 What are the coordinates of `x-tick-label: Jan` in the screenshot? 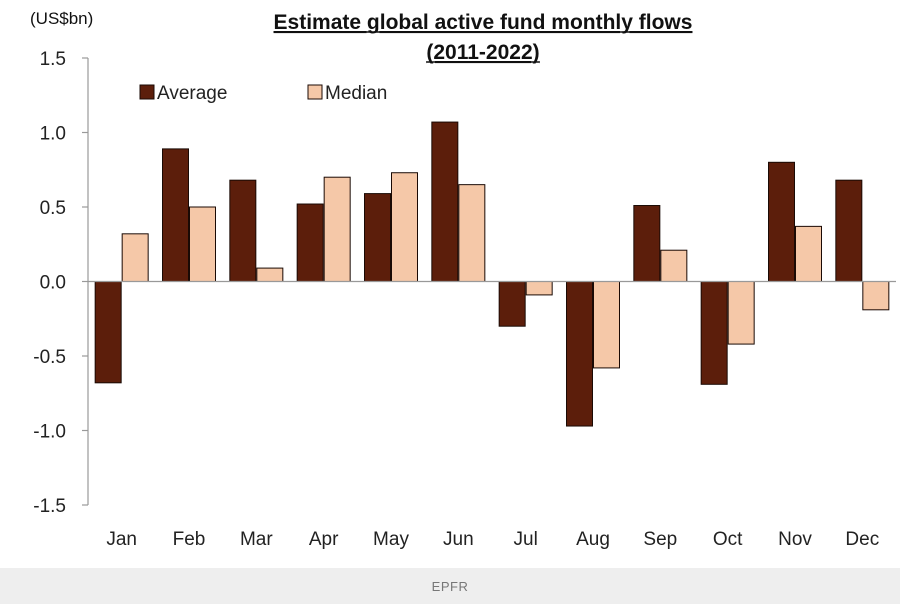 It's located at (121, 539).